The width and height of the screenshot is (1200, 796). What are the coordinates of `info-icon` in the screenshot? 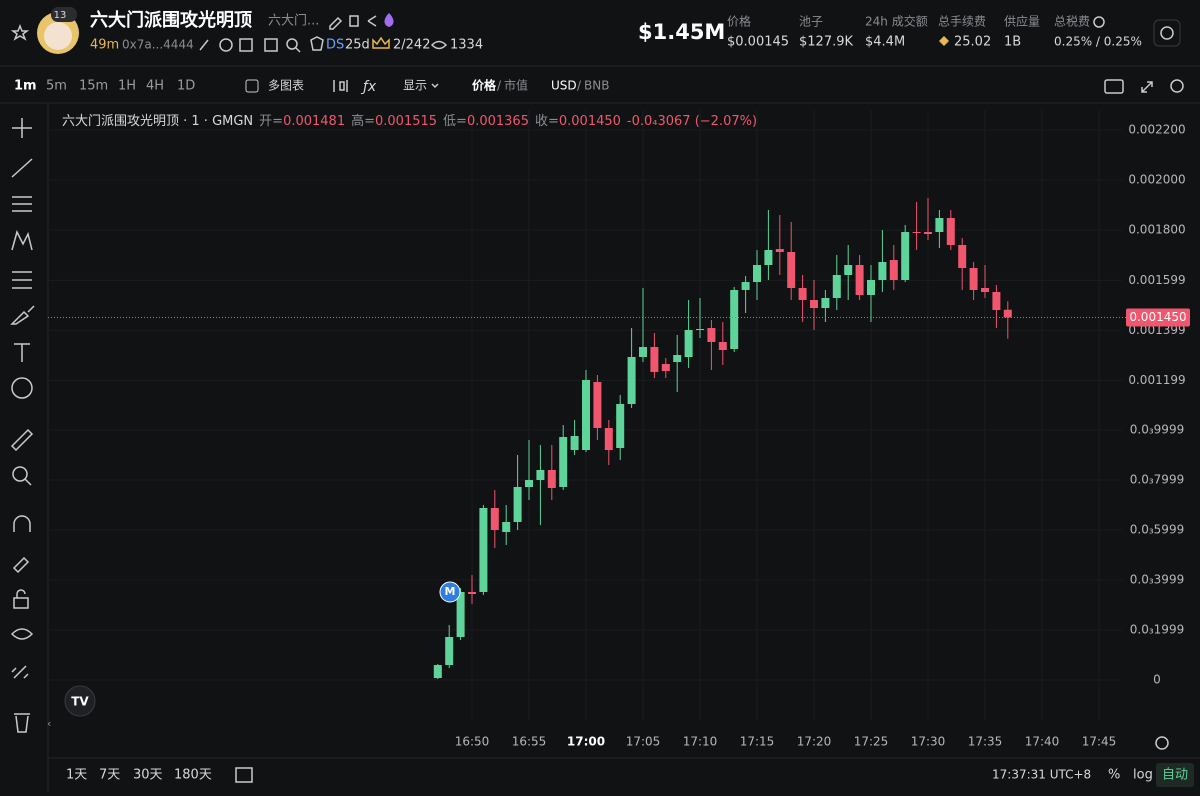 It's located at (1099, 22).